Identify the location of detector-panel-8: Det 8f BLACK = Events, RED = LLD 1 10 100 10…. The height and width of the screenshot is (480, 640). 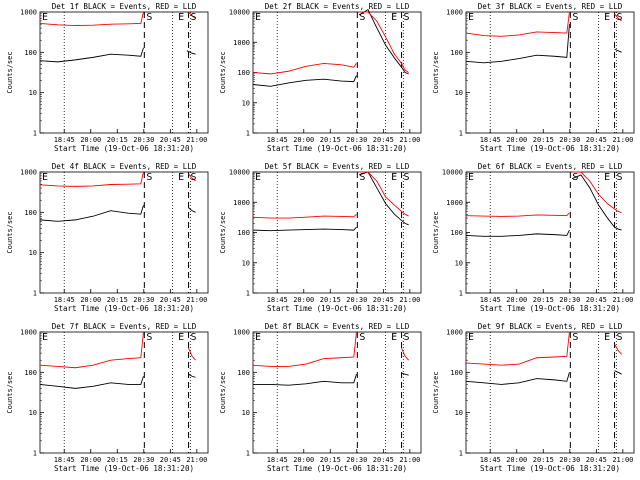
(320, 397).